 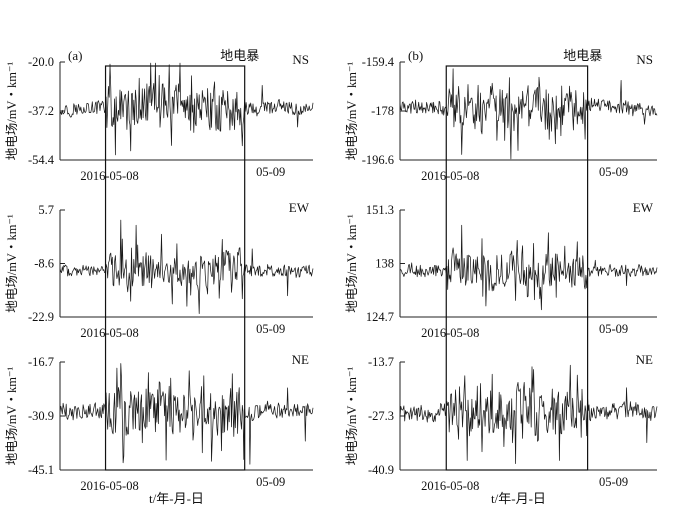 What do you see at coordinates (239, 55) in the screenshot?
I see `col0-storm-label: 地电暴` at bounding box center [239, 55].